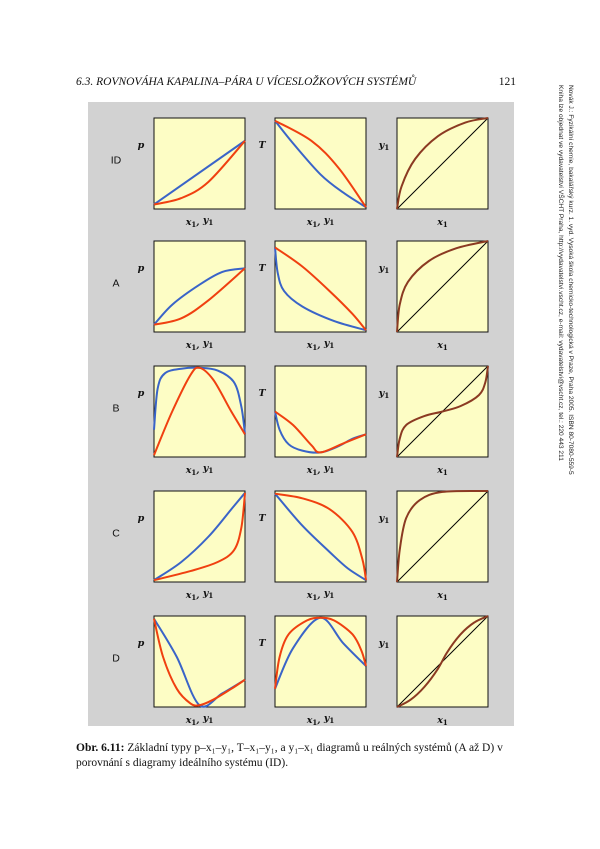  I want to click on row-label-D: D, so click(116, 659).